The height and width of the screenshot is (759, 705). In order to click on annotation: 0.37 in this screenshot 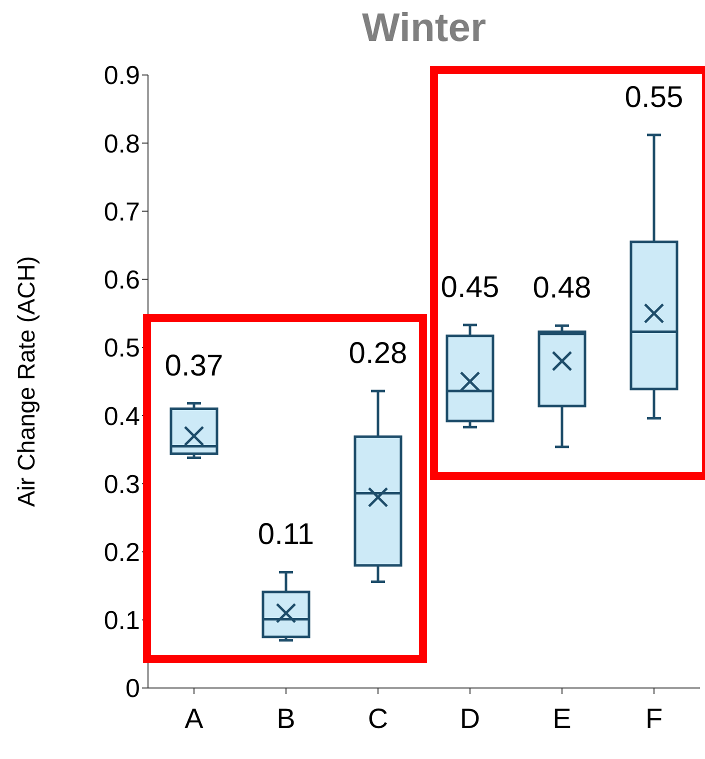, I will do `click(194, 365)`.